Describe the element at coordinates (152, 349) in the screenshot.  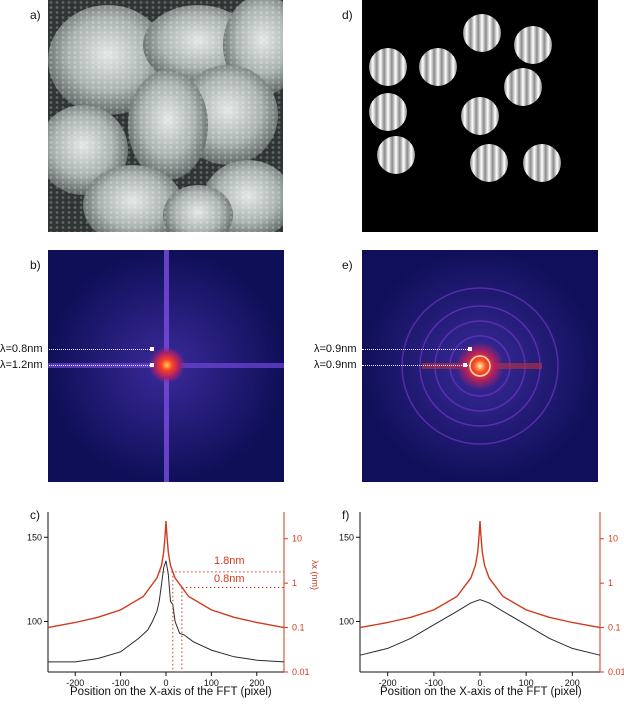
I see `fft-spot-b1` at that location.